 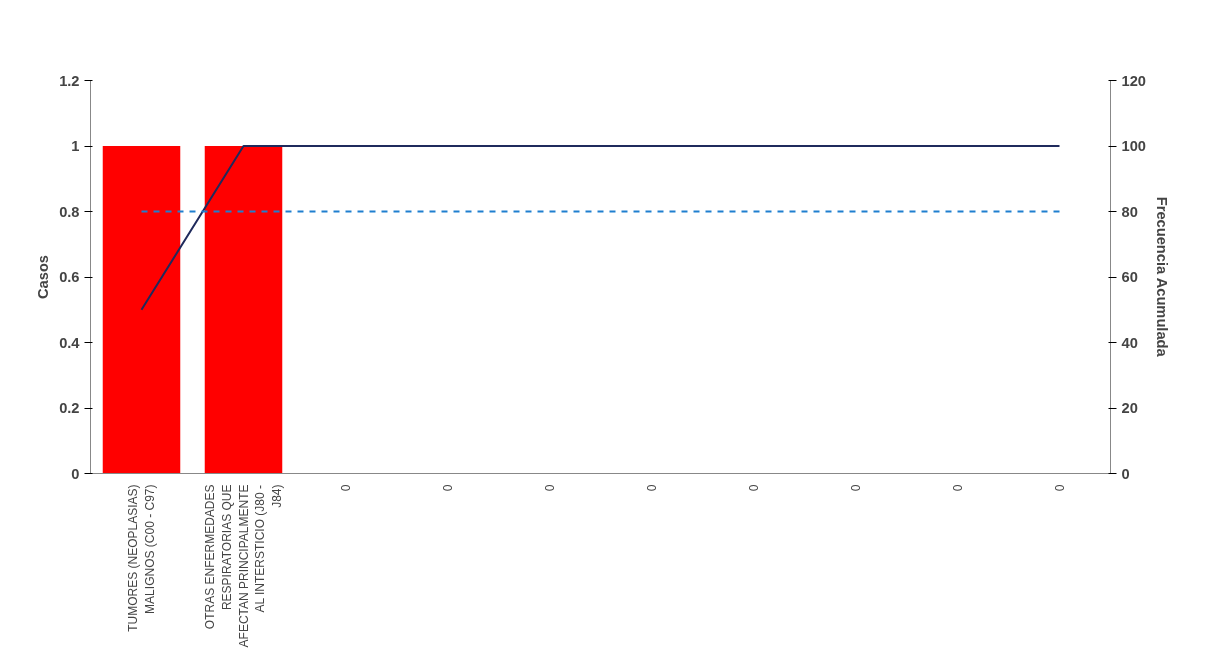 What do you see at coordinates (243, 566) in the screenshot?
I see `x-tick-label: OTRAS ENFERMEDADES RESPIRATORIAS QUE AFECTAN PRINCIPALMENTE AL INTERSTICIO (J80 - J84)` at bounding box center [243, 566].